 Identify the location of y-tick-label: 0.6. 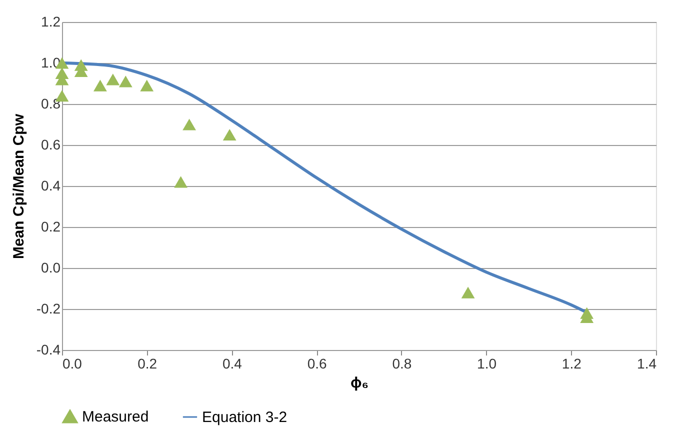
(51, 144).